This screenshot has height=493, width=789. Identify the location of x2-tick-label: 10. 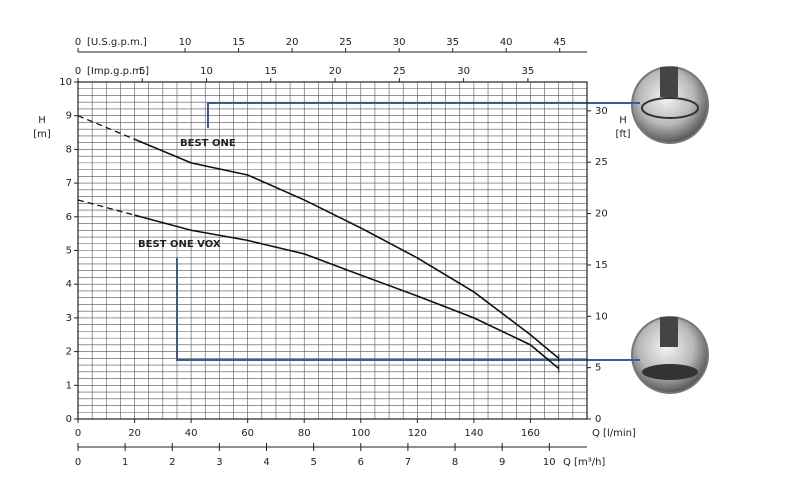
(549, 462).